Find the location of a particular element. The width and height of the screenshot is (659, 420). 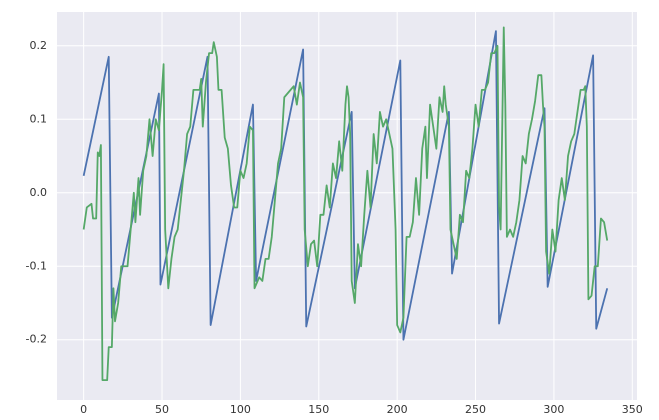

x-tick-label: 350 is located at coordinates (632, 409).